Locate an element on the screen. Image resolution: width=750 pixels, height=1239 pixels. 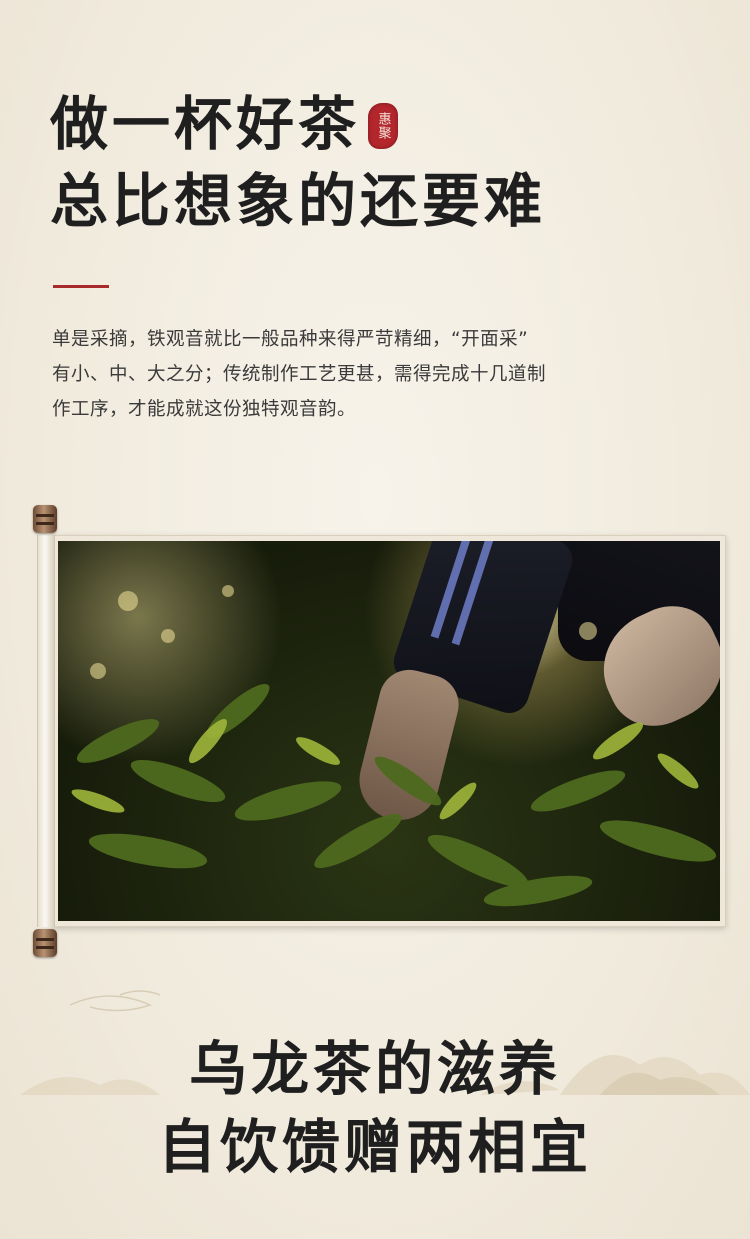
scroll-cap-top is located at coordinates (45, 519).